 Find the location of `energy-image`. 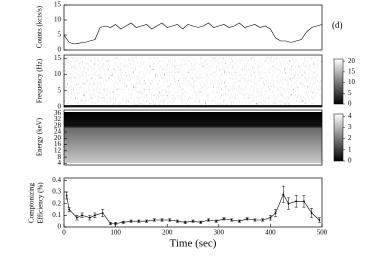

energy-image is located at coordinates (193, 137).